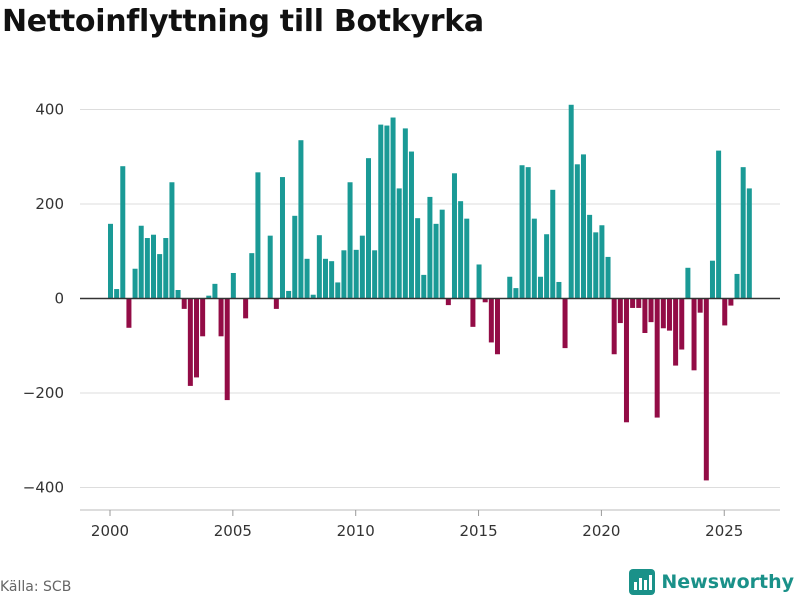  I want to click on y-tick-label: −400, so click(43, 488).